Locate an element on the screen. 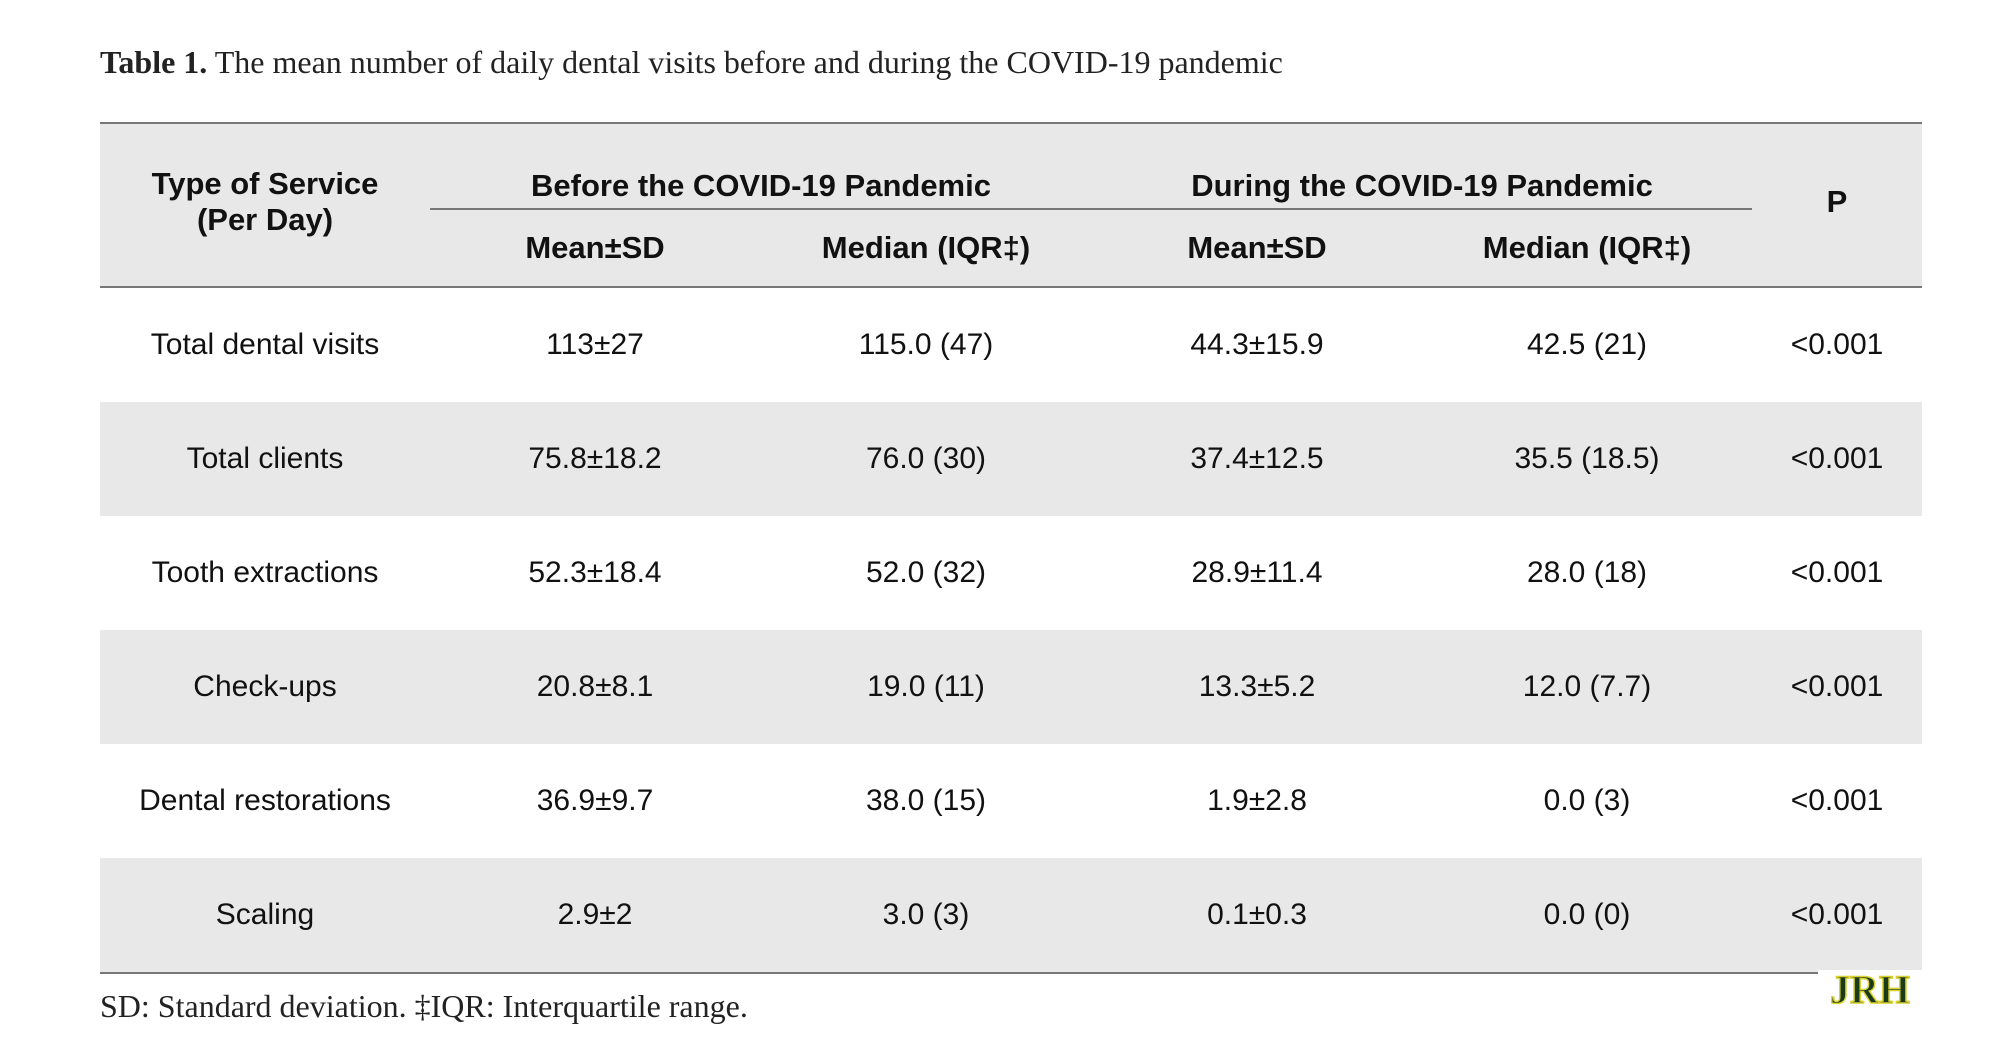 This screenshot has height=1054, width=2000. cell-service: Total clients is located at coordinates (265, 458).